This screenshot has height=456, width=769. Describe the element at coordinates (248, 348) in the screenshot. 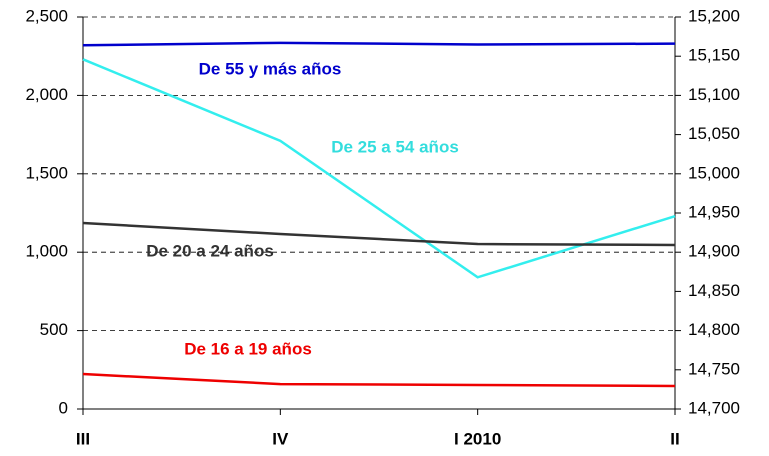

I see `series-label: De 16 a 19 años` at that location.